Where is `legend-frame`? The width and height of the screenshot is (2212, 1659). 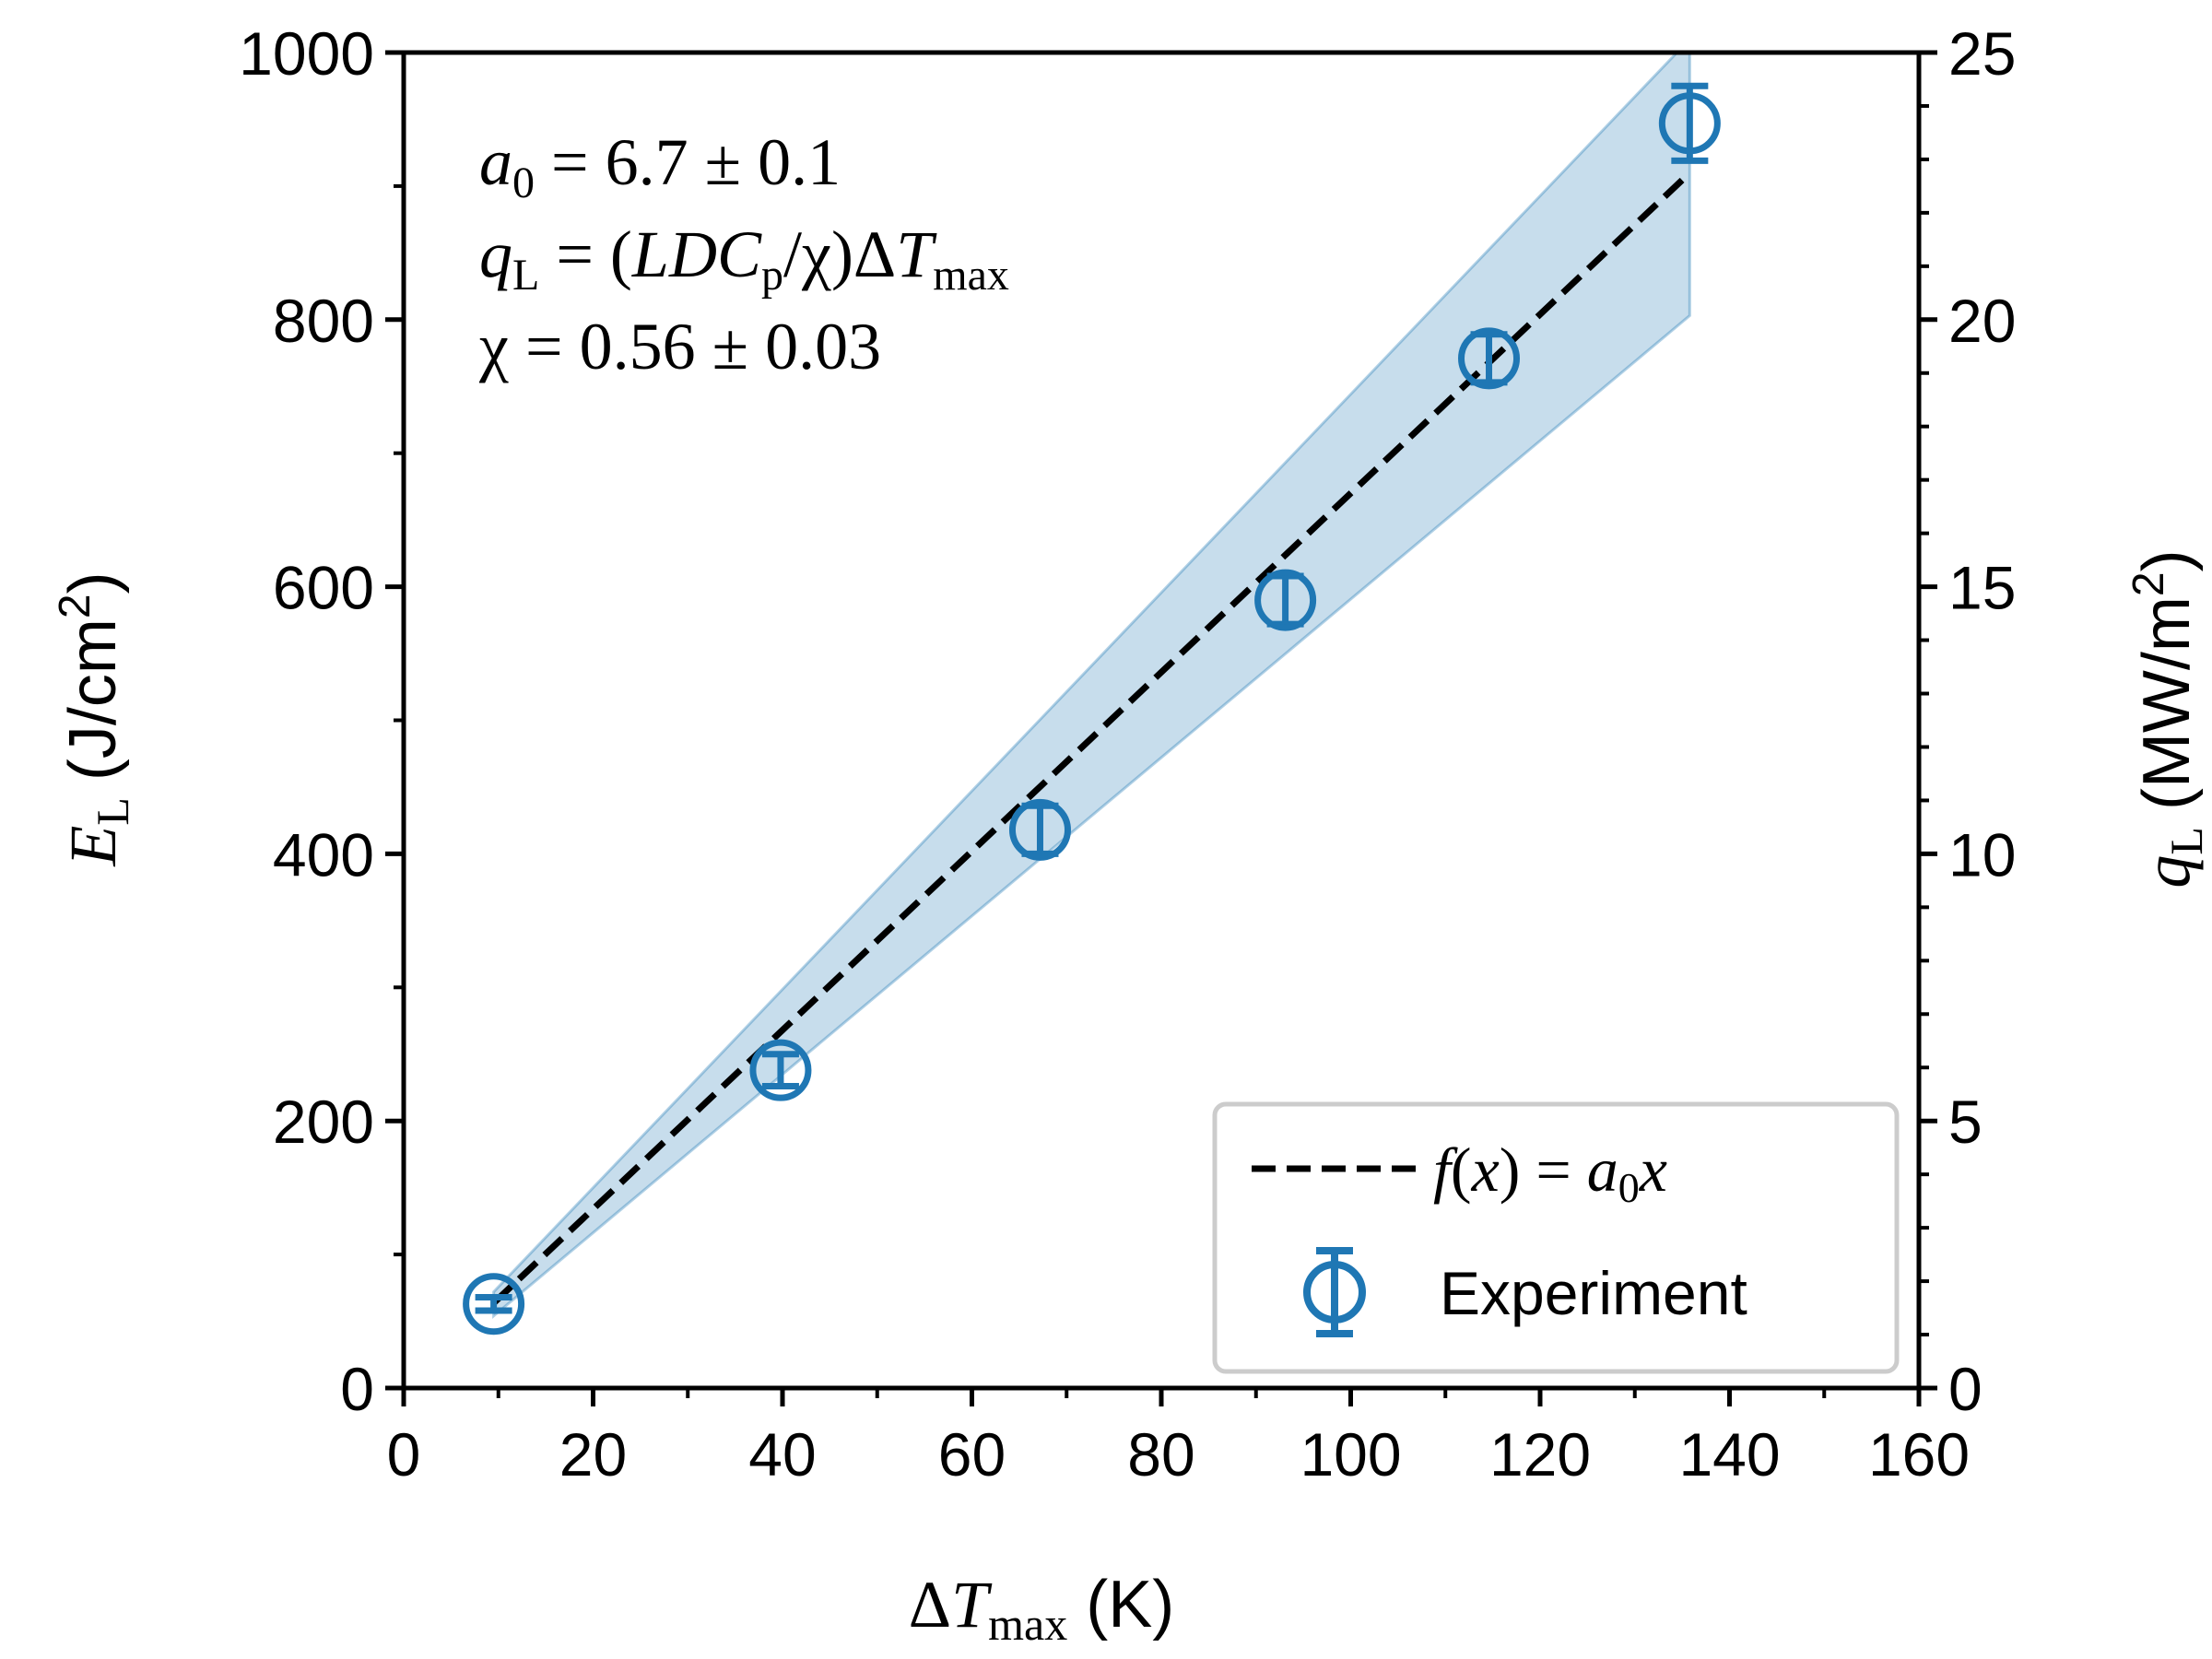
legend-frame is located at coordinates (1556, 1237).